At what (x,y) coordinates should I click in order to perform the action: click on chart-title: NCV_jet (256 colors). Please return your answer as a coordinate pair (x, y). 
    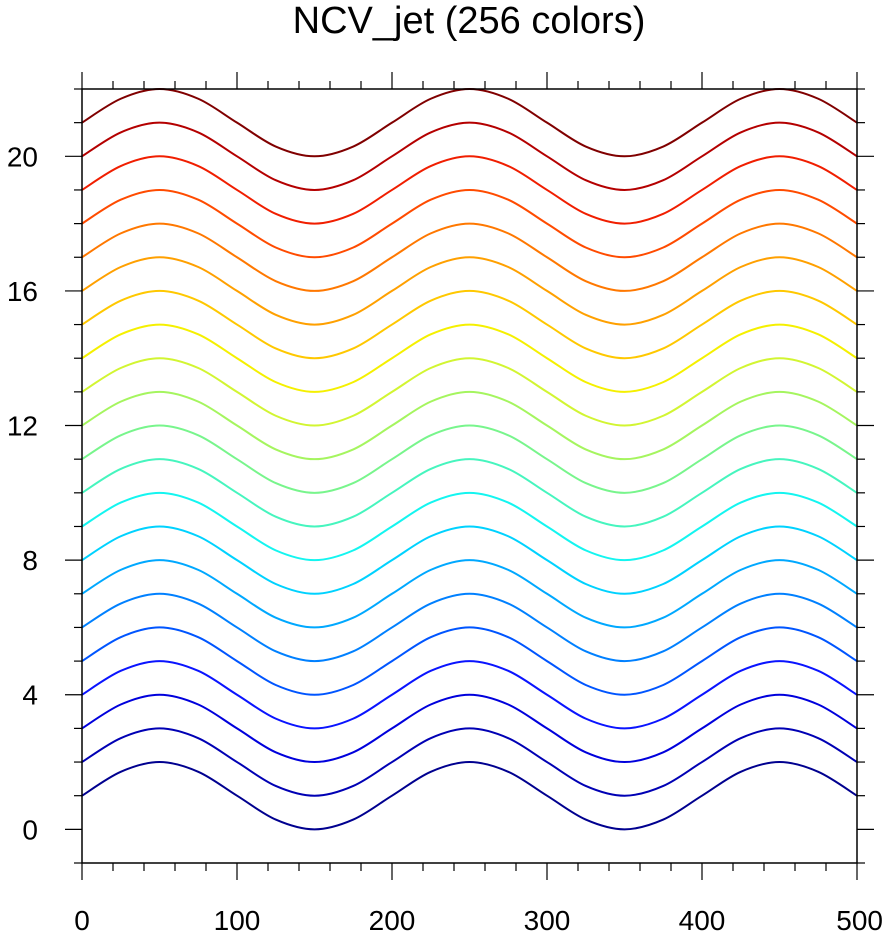
    Looking at the image, I should click on (469, 21).